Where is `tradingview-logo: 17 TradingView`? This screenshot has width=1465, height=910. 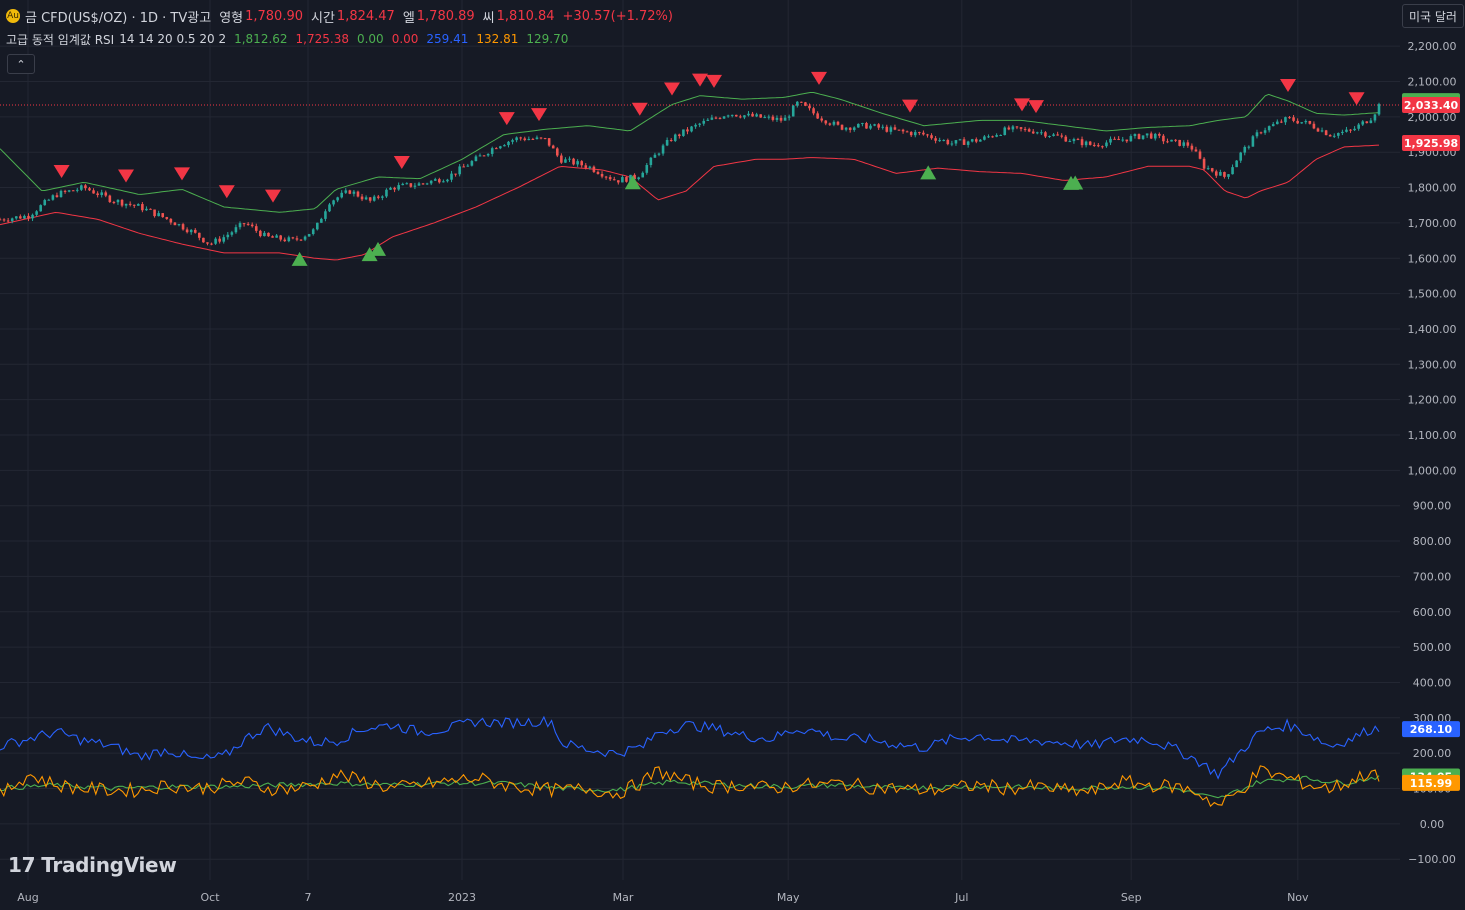
tradingview-logo: 17 TradingView is located at coordinates (92, 865).